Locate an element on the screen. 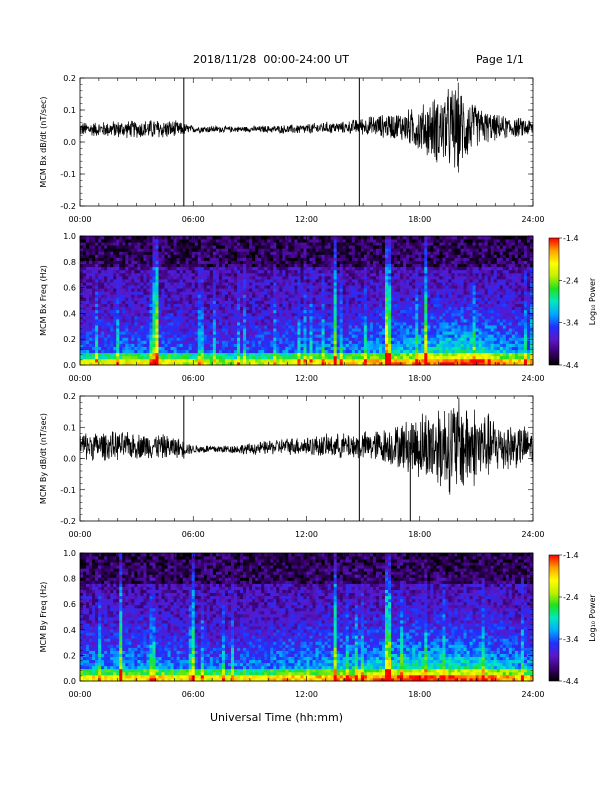 Image resolution: width=612 pixels, height=792 pixels. by-spectrogram-y-tick-label: 0.4 is located at coordinates (69, 630).